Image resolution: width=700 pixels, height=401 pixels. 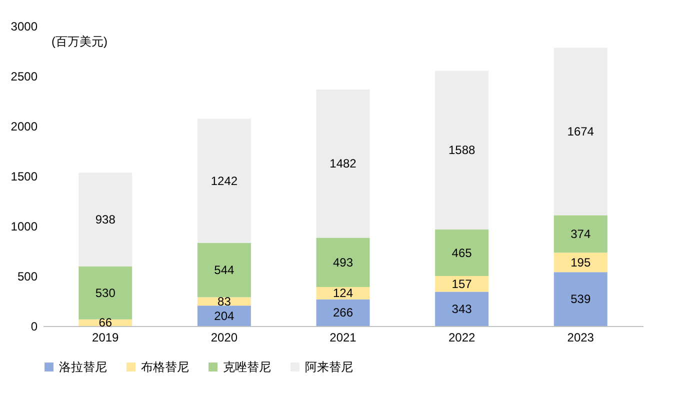 What do you see at coordinates (24, 77) in the screenshot?
I see `y-tick-label: 2500` at bounding box center [24, 77].